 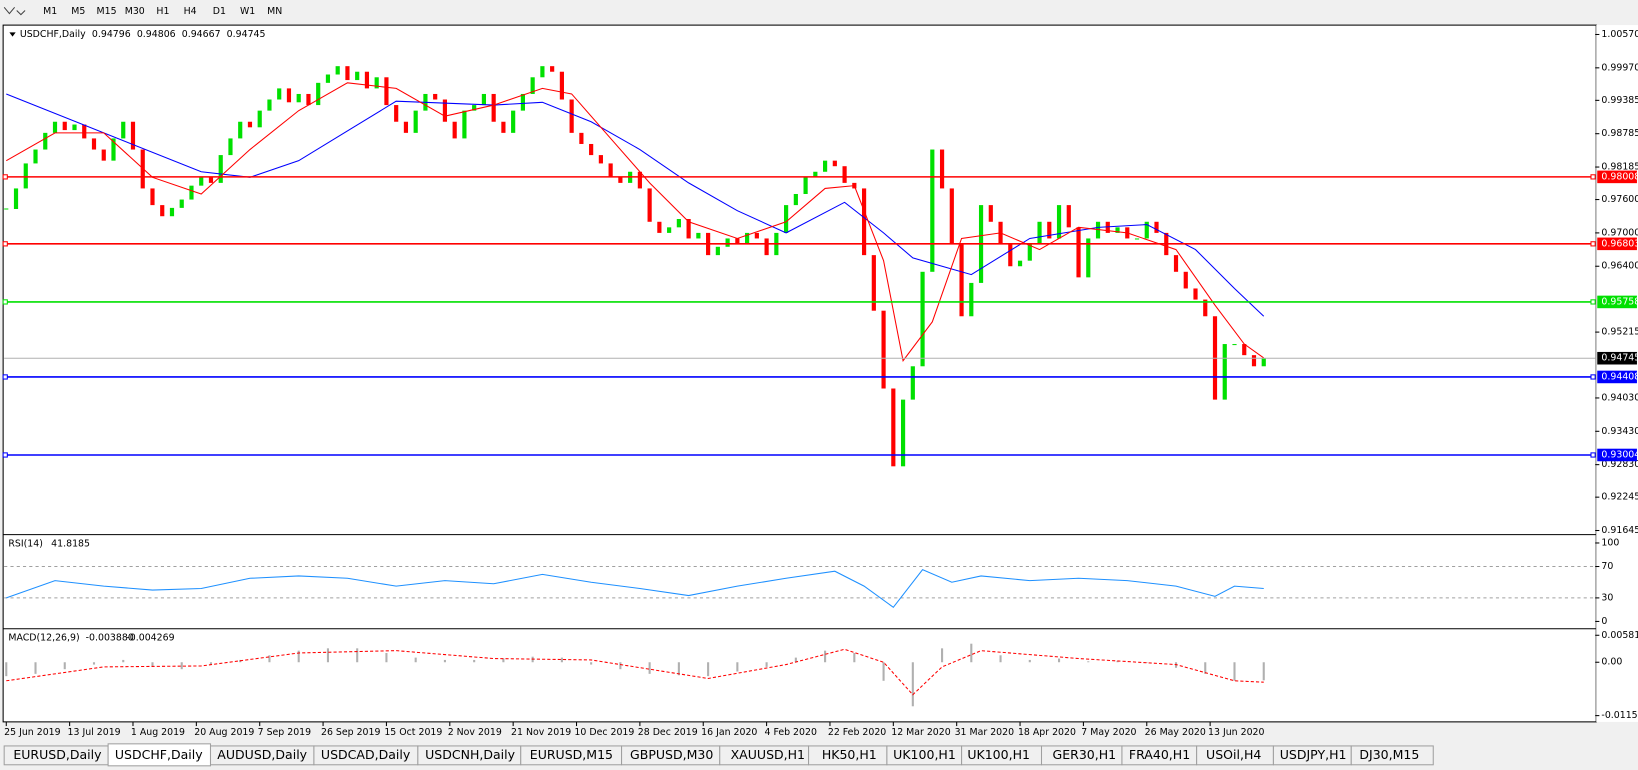 I want to click on x-tick-label: 2 Nov 2019, so click(x=475, y=732).